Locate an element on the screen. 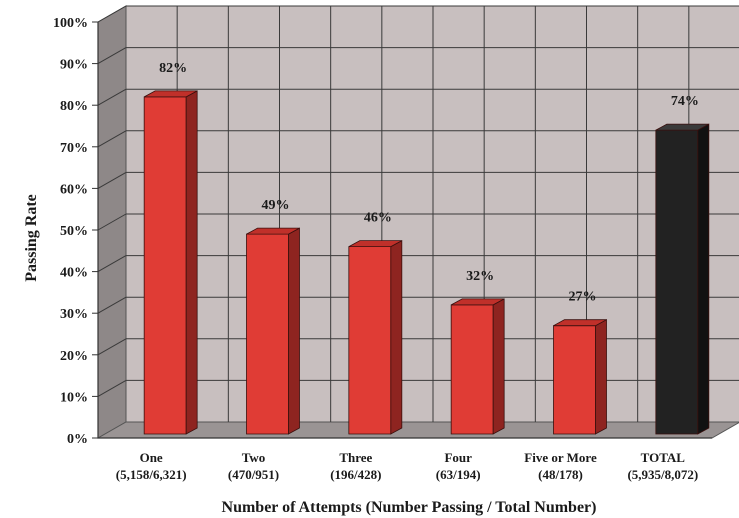 The image size is (739, 518). y-axis-title: Passing Rate is located at coordinates (31, 238).